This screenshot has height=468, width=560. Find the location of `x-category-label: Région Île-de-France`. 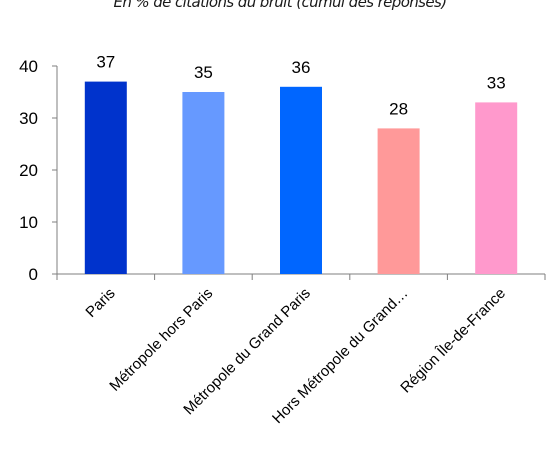

x-category-label: Région Île-de-France is located at coordinates (453, 341).